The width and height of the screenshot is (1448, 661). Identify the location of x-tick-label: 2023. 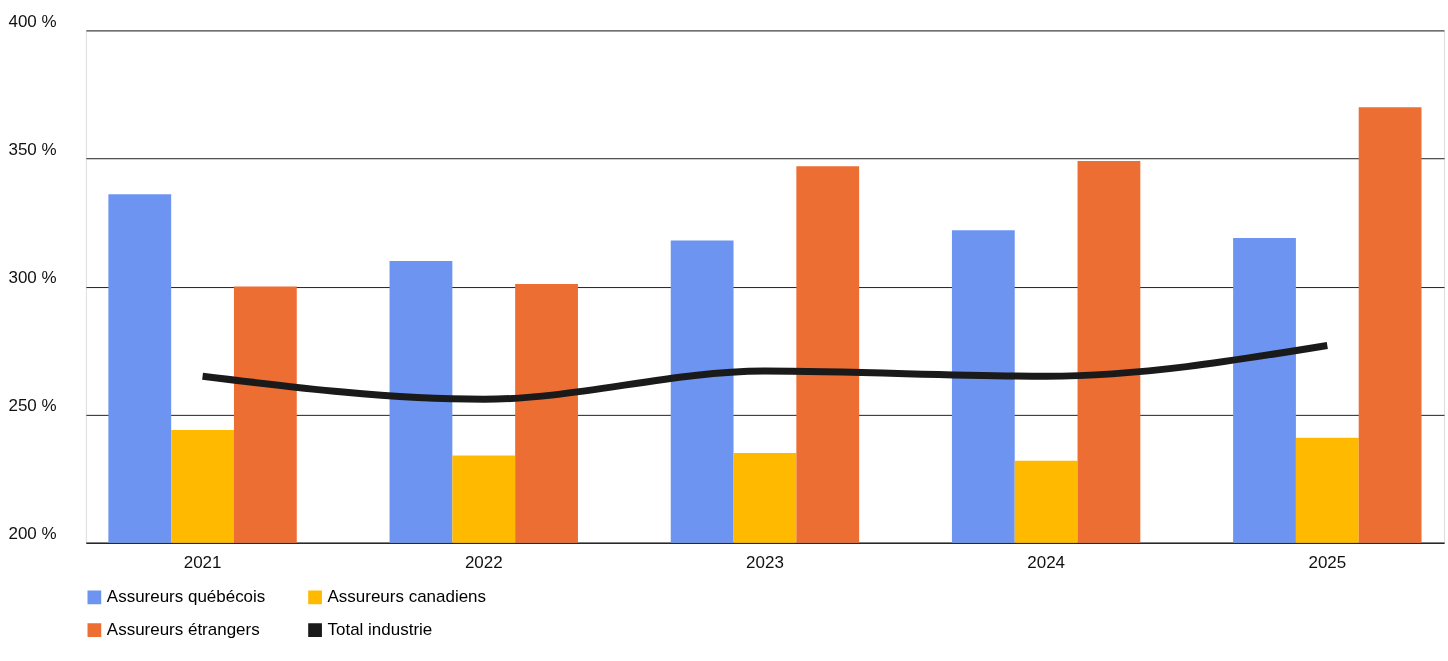
(765, 563).